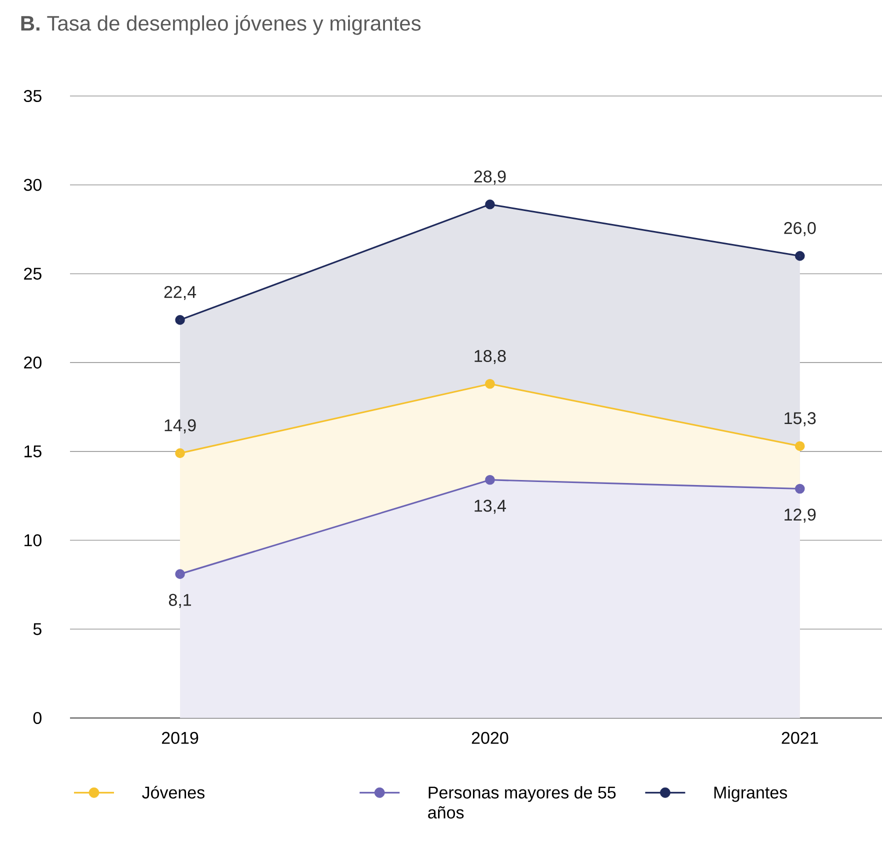 This screenshot has width=882, height=849. What do you see at coordinates (490, 177) in the screenshot?
I see `data-label: 28,9` at bounding box center [490, 177].